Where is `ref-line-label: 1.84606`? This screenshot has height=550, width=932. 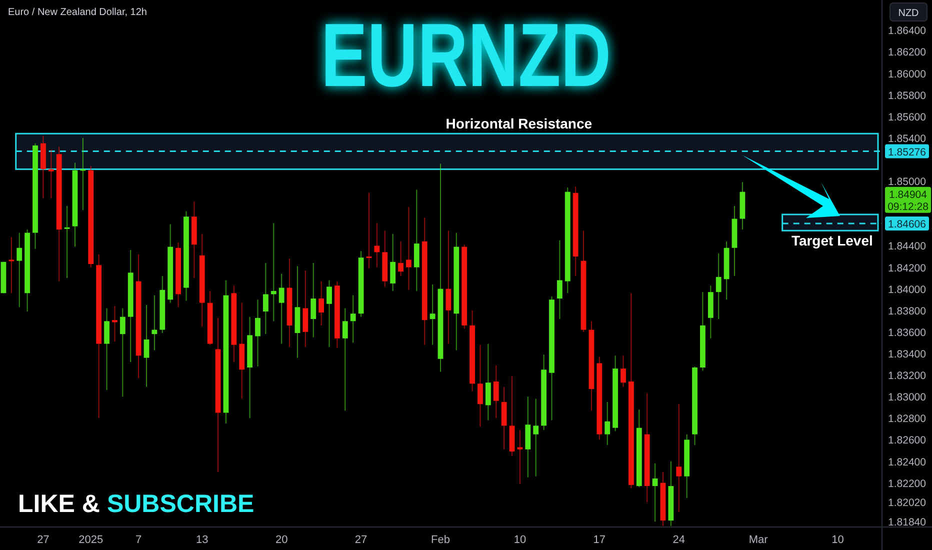 ref-line-label: 1.84606 is located at coordinates (907, 224).